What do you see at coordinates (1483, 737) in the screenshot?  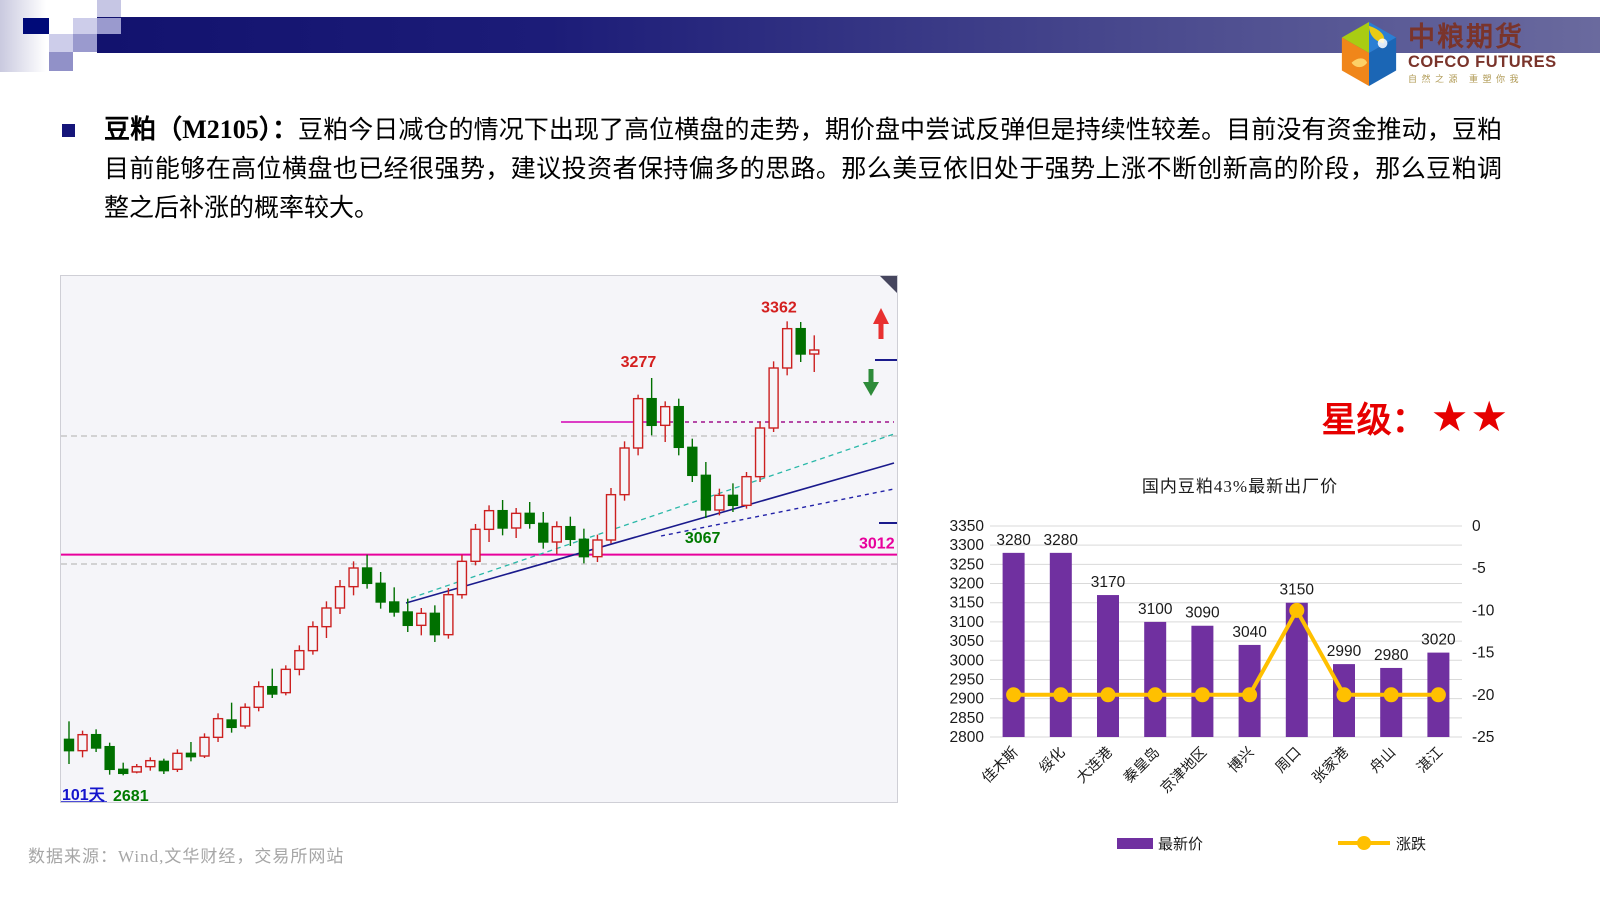 I see `svg-text: -25` at bounding box center [1483, 737].